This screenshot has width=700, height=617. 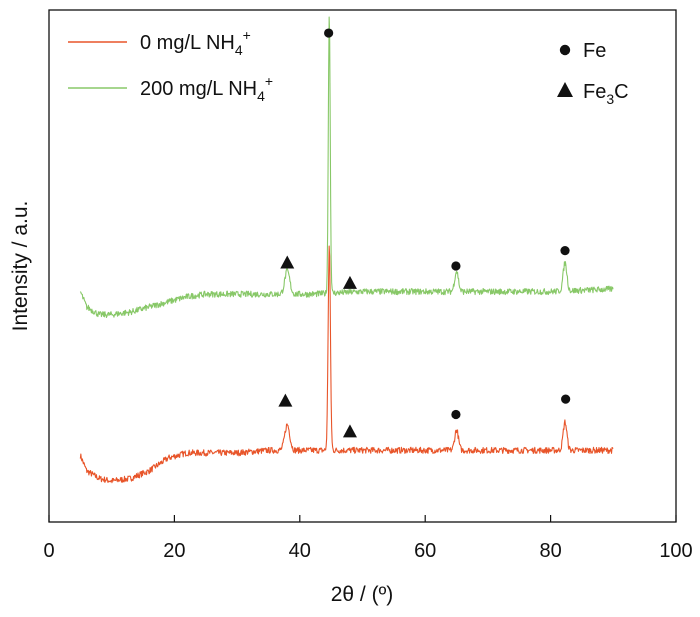 What do you see at coordinates (593, 73) in the screenshot?
I see `phase-legend: Fe Fe3C` at bounding box center [593, 73].